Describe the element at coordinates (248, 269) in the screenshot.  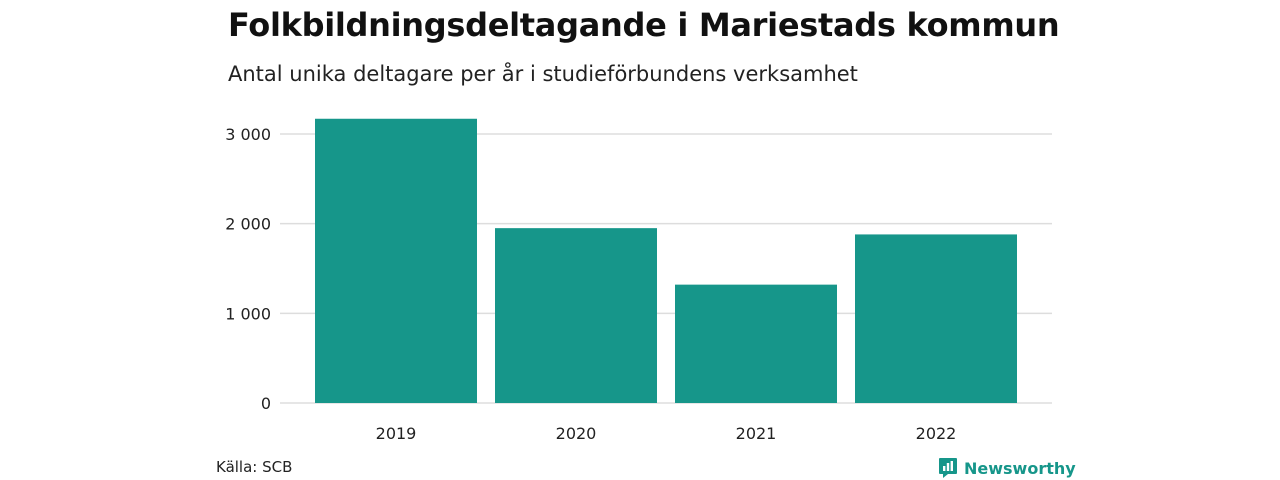
I see `y-axis-tick-labels: 0 1 000 2 000 3 000` at that location.